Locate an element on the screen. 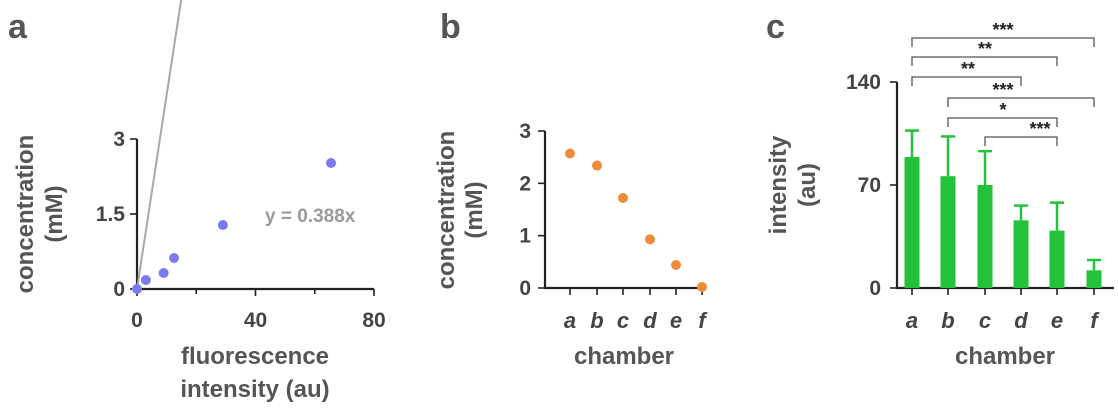 The width and height of the screenshot is (1118, 412). panel-a-x-tick-label: 0 is located at coordinates (137, 320).